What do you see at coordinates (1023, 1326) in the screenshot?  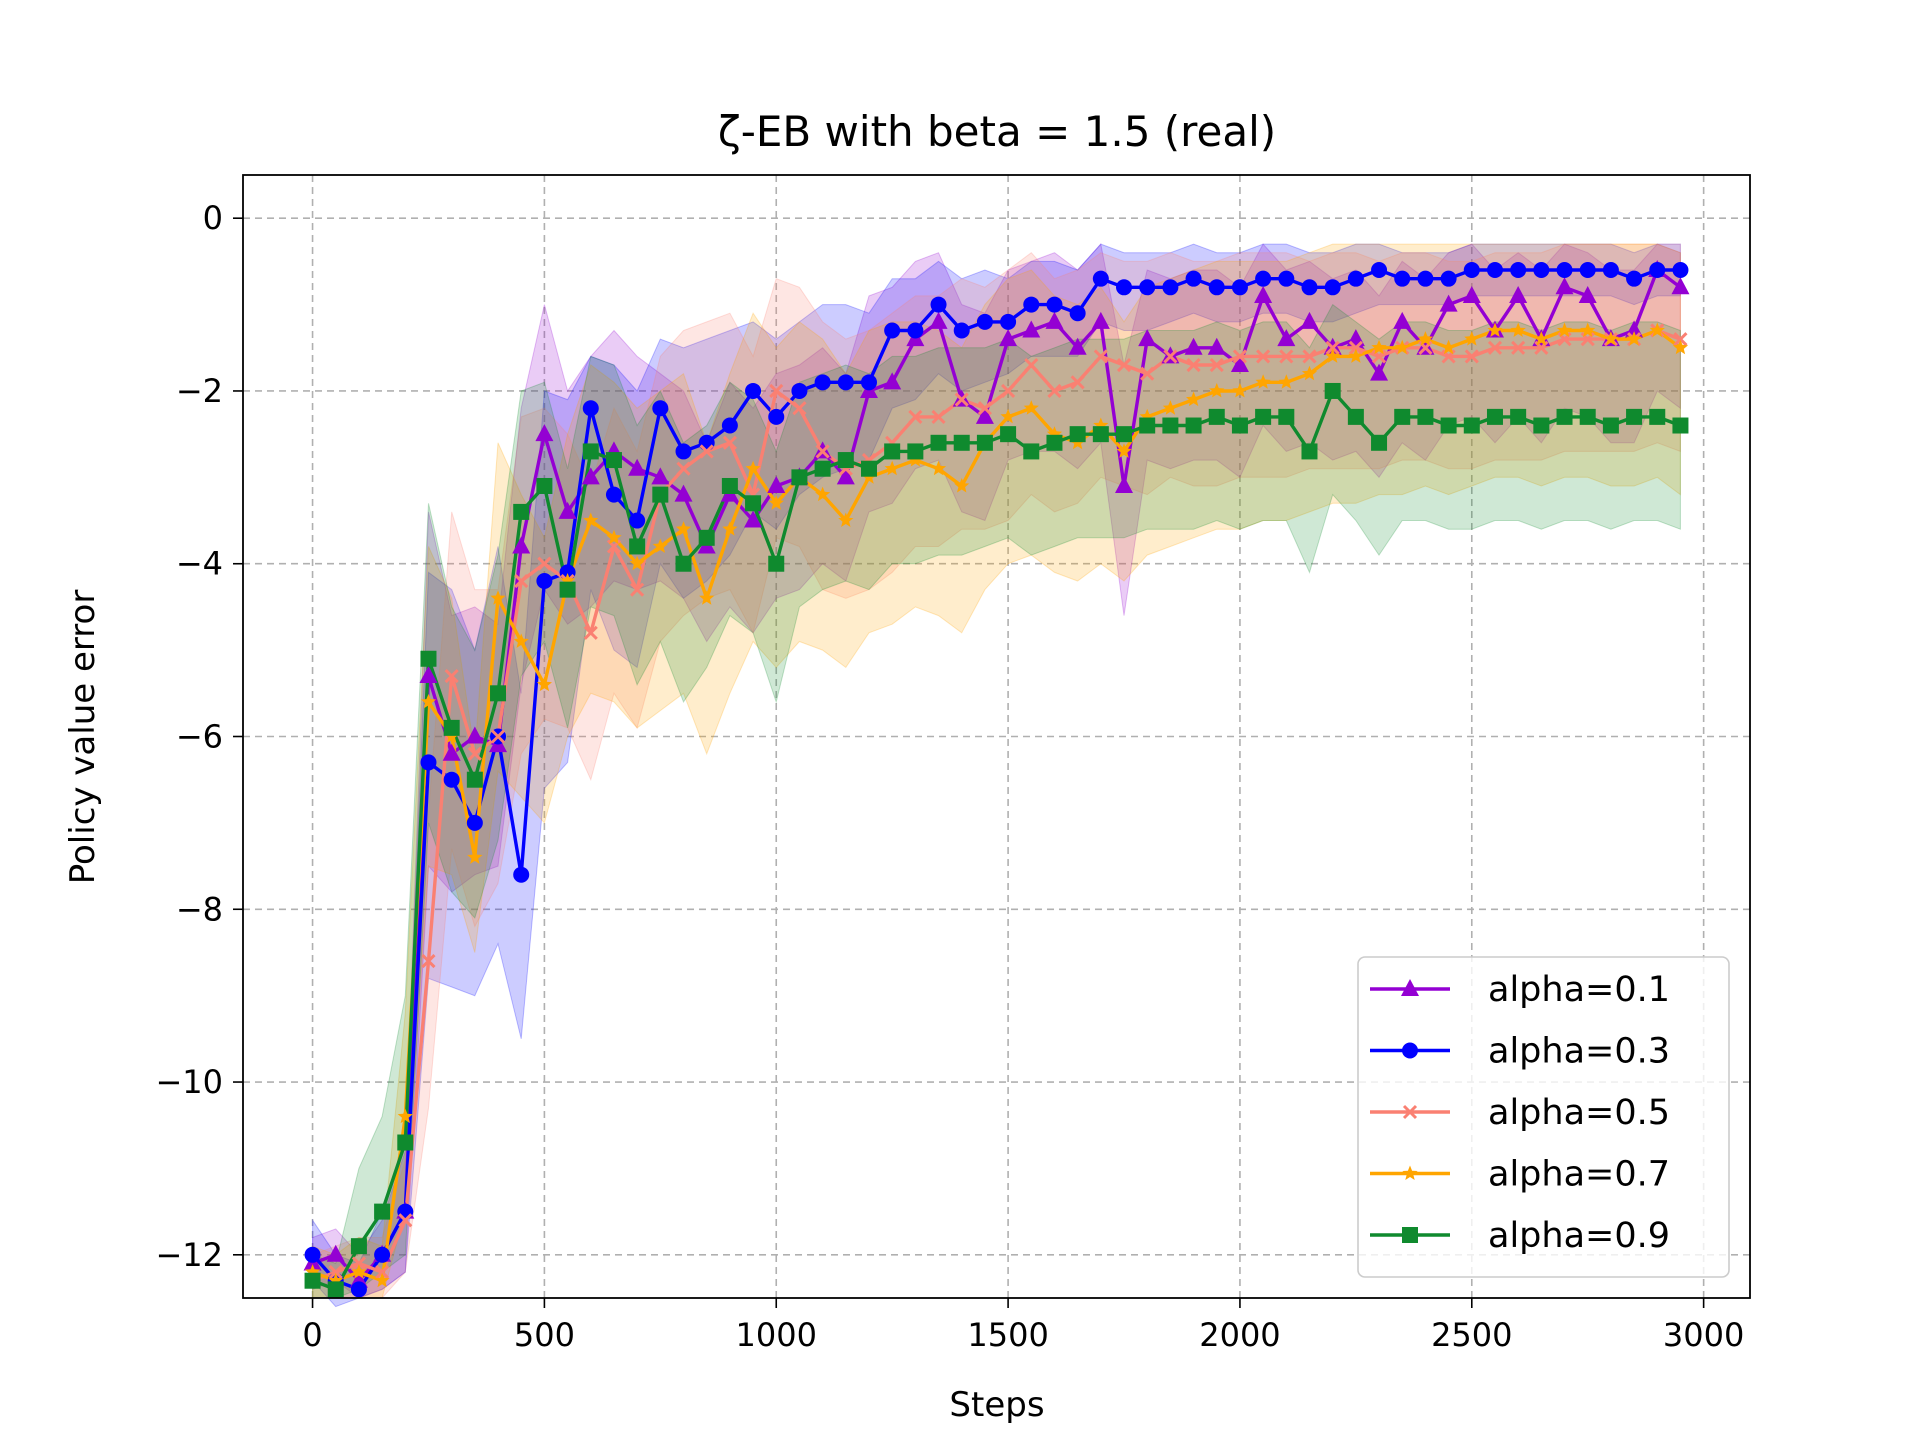 I see `x-axis-ticks: 0 500 1000 1500 2000 2500 3000` at bounding box center [1023, 1326].